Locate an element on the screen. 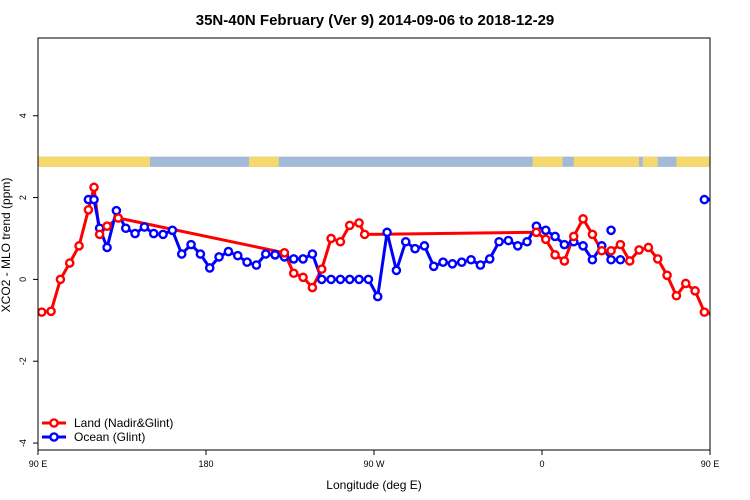 This screenshot has height=500, width=750. x-tick-label: 90 E is located at coordinates (38, 464).